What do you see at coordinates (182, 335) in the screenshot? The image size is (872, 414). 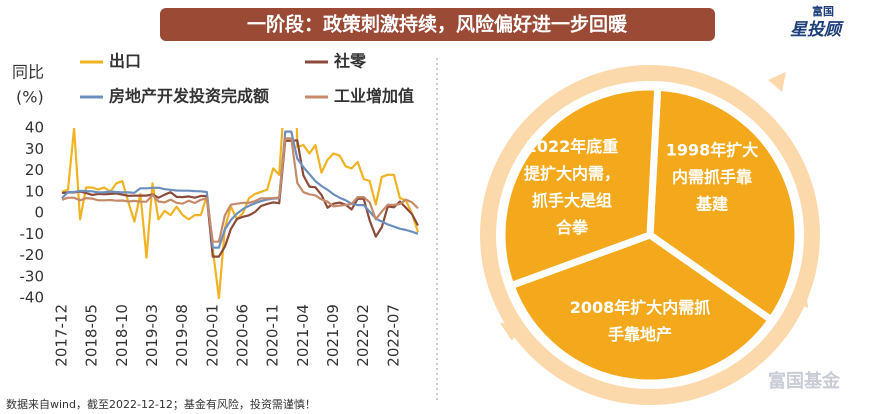 I see `x-tick-label: 2019-08` at bounding box center [182, 335].